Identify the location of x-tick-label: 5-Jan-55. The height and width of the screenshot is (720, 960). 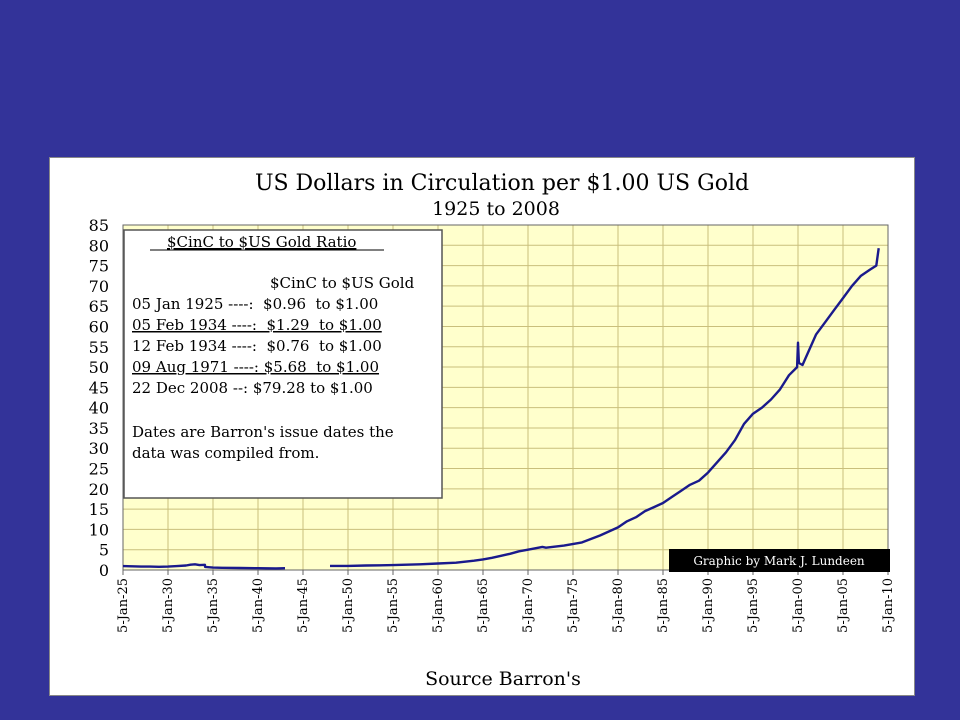
(393, 605).